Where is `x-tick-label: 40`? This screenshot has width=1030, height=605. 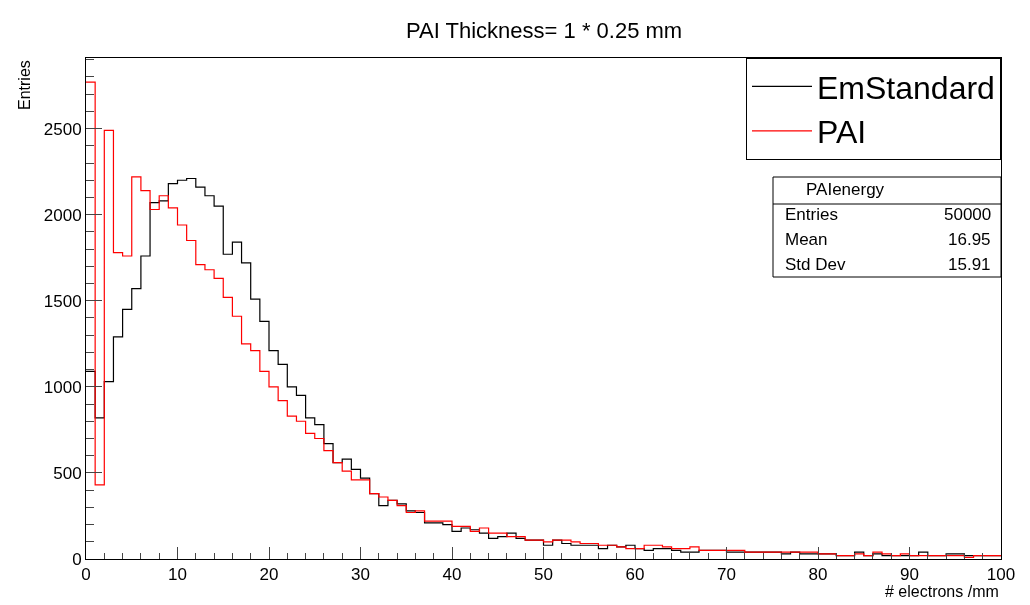 x-tick-label: 40 is located at coordinates (452, 575).